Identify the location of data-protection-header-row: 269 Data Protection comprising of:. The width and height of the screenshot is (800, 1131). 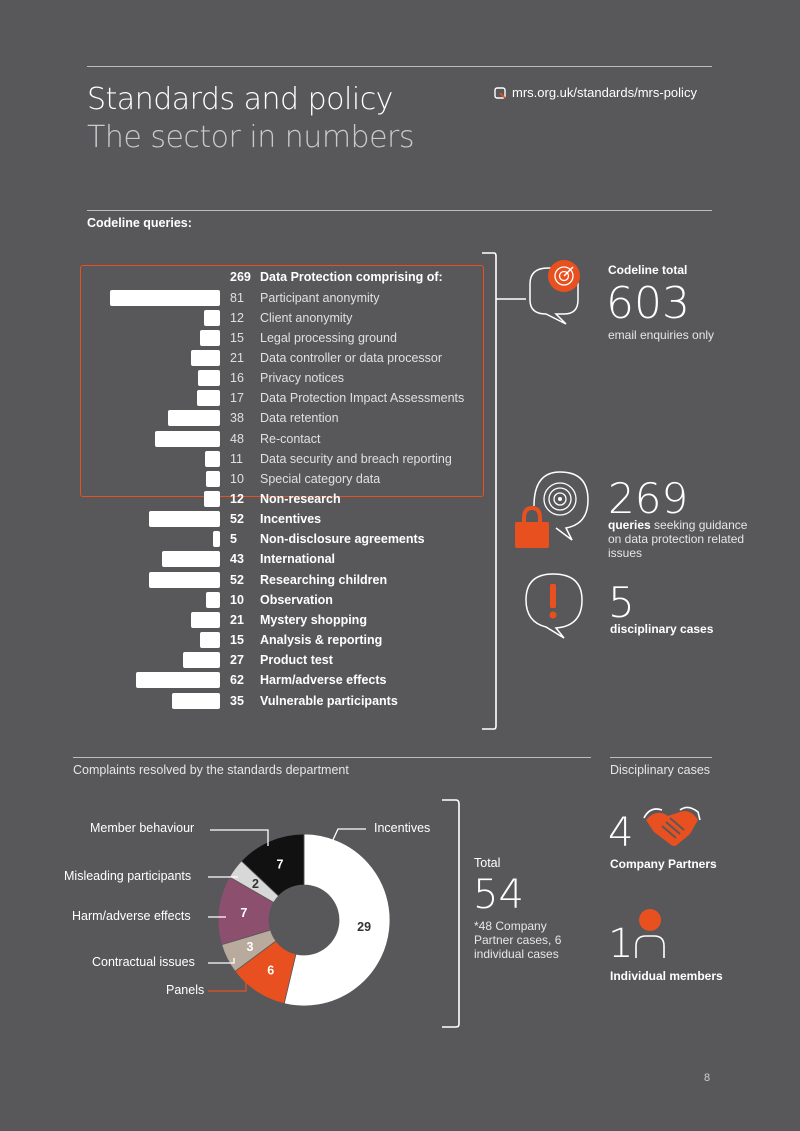
(250, 277).